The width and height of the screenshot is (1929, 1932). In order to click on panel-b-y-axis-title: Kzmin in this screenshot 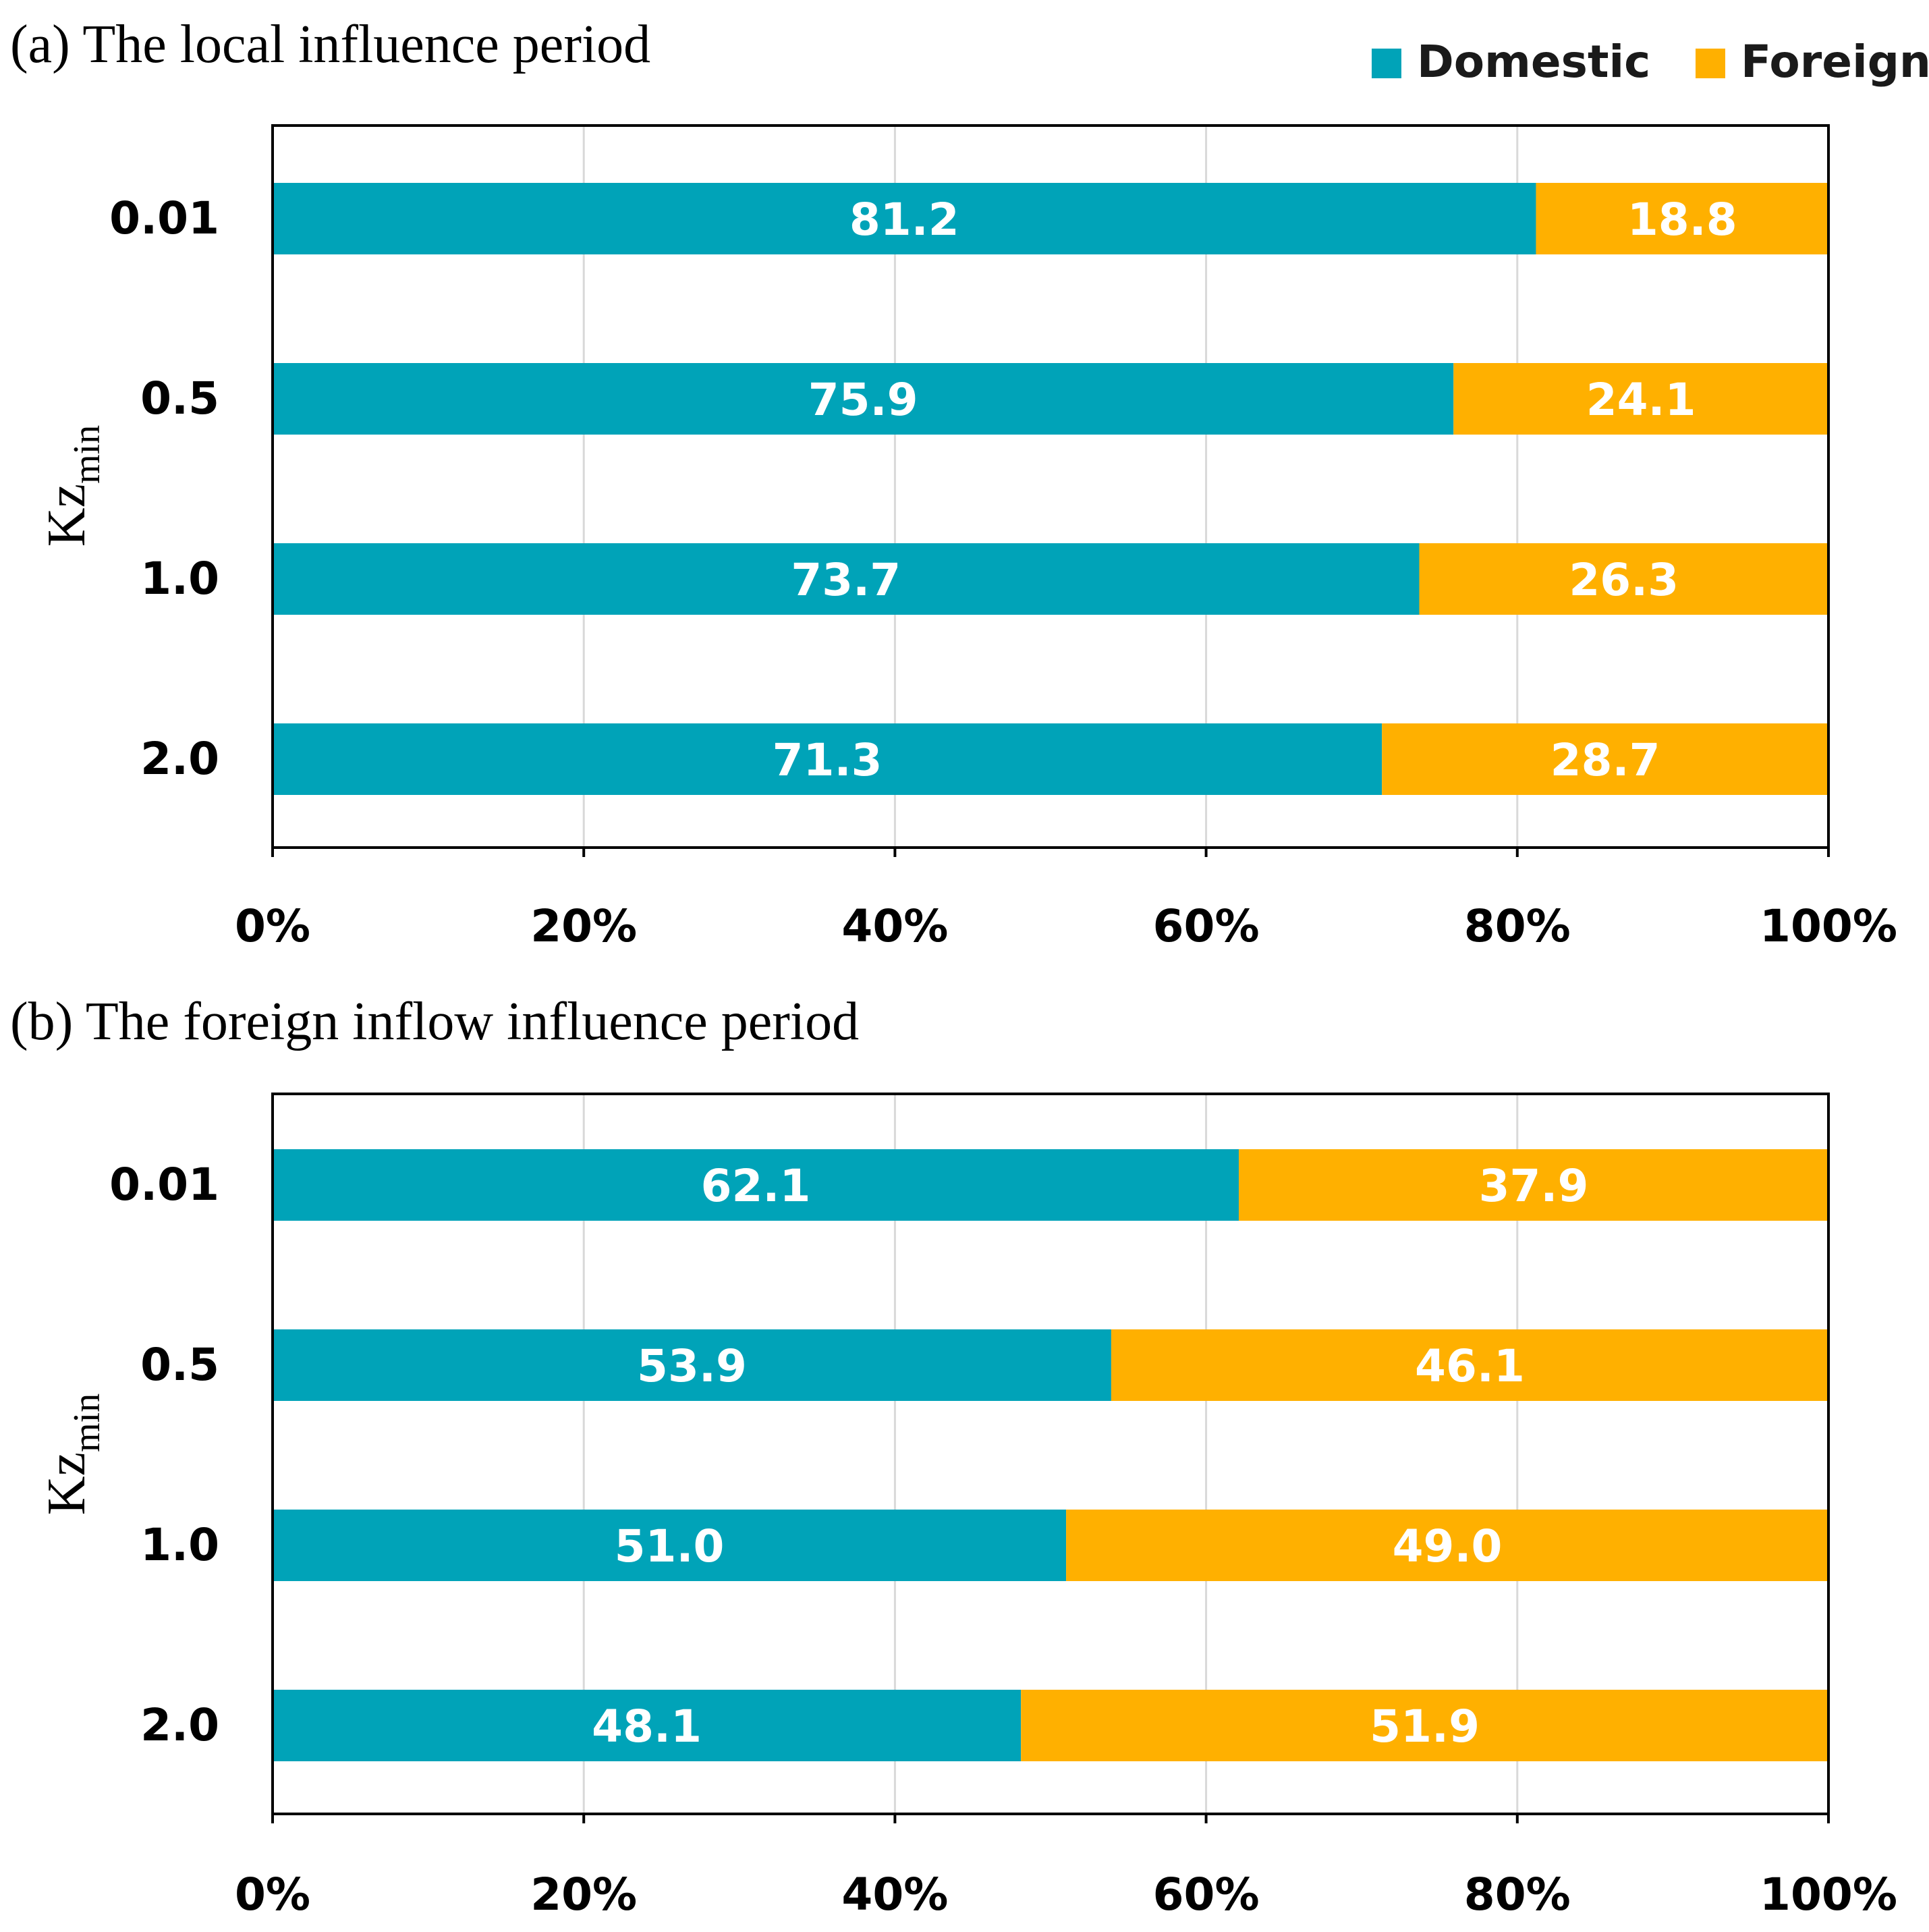, I will do `click(72, 1454)`.